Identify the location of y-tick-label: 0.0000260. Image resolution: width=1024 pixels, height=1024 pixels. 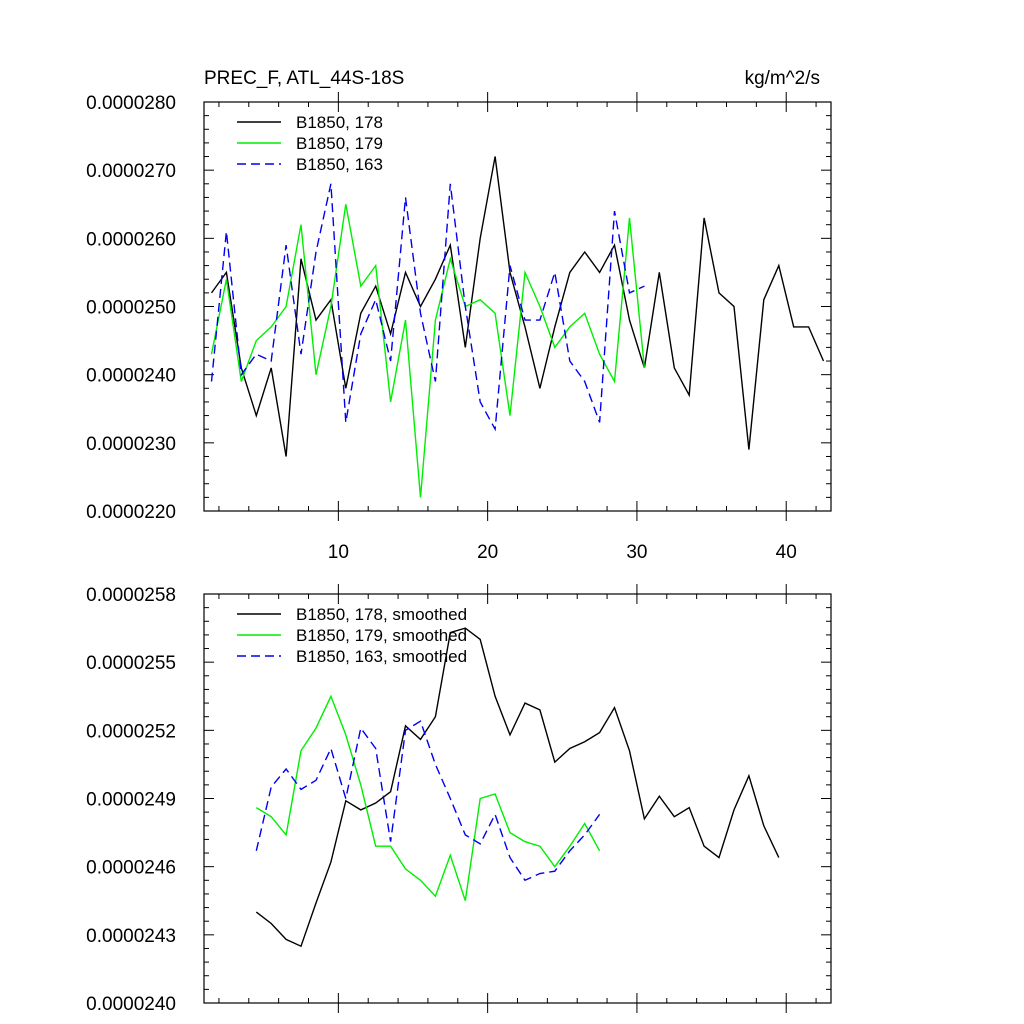
(131, 239).